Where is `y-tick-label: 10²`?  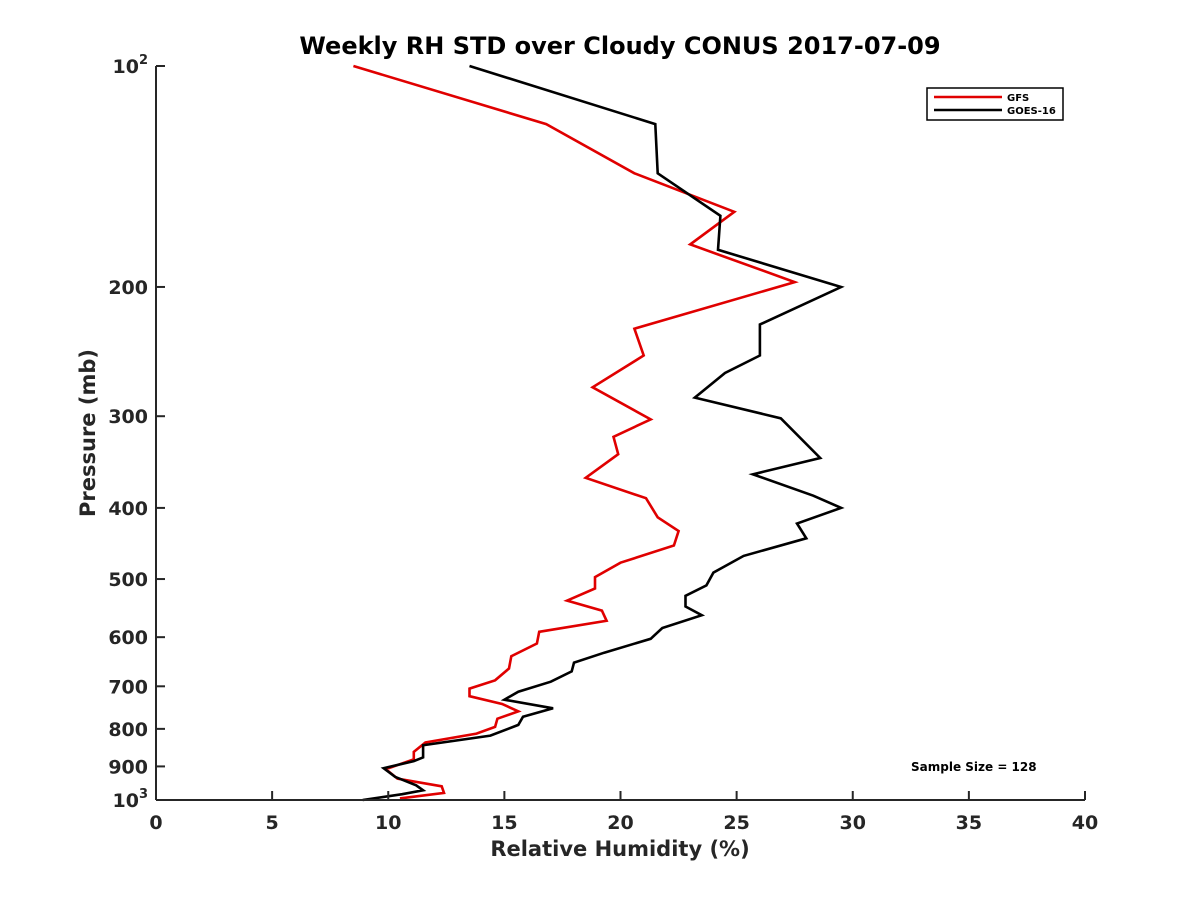 y-tick-label: 10² is located at coordinates (131, 65).